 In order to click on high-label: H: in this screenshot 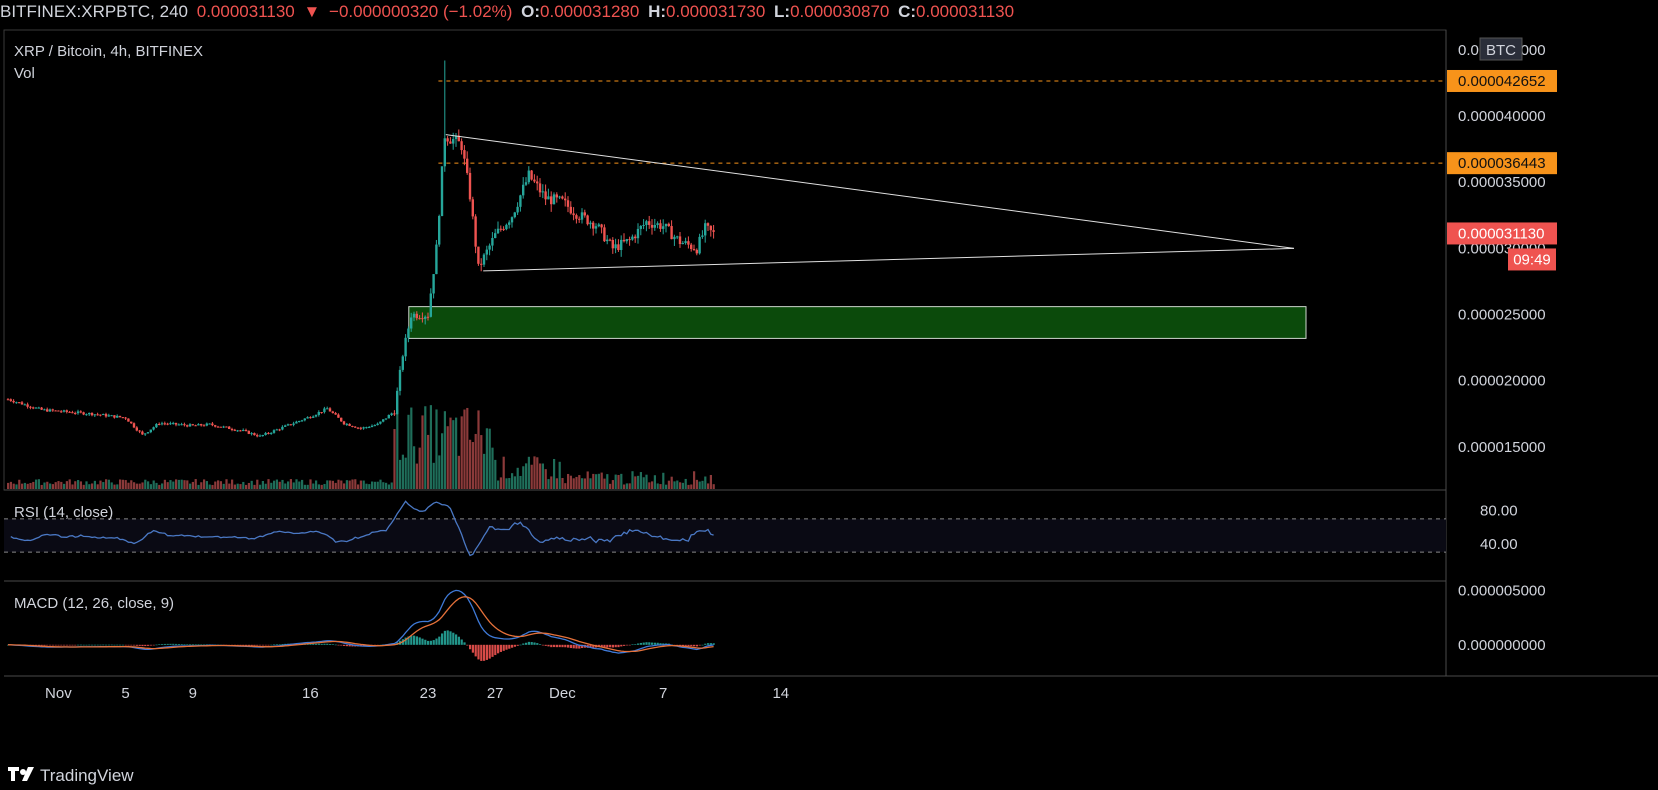, I will do `click(657, 11)`.